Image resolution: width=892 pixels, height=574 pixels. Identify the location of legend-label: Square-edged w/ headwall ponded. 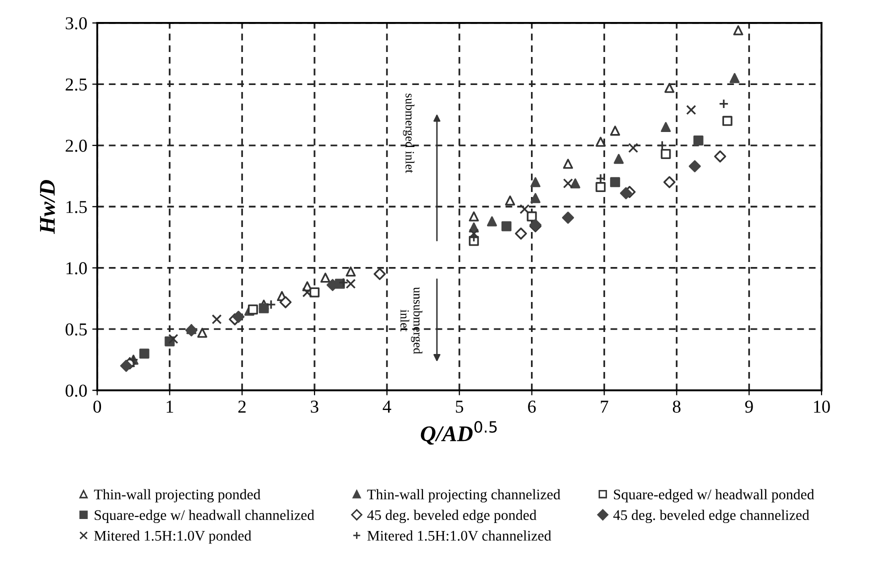
(714, 495).